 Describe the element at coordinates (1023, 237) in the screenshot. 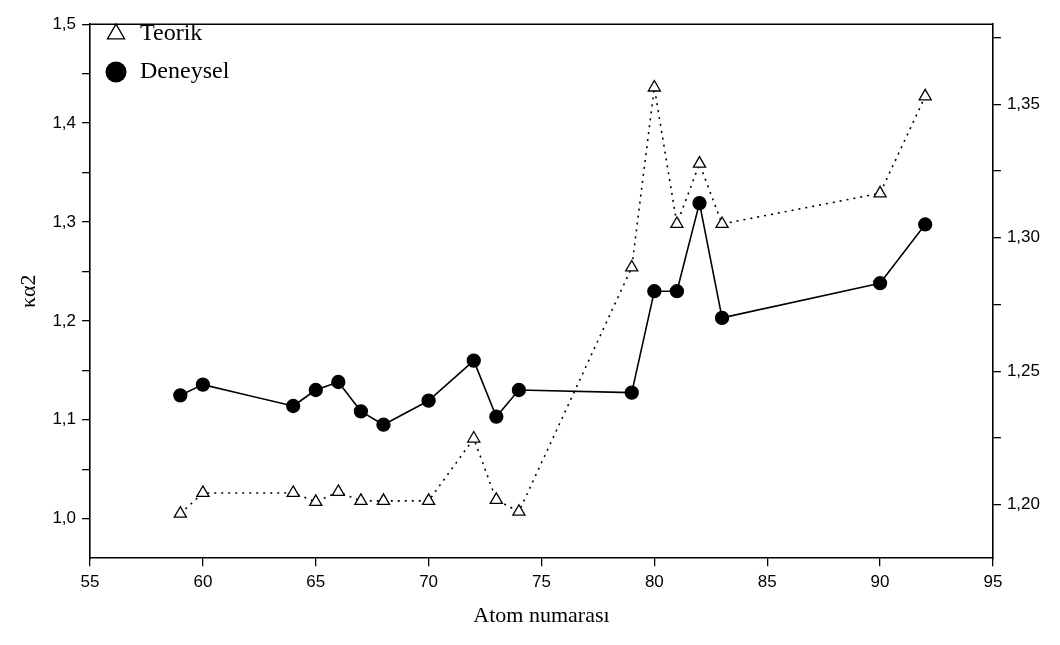

I see `y2-tick-label: 1,30` at that location.